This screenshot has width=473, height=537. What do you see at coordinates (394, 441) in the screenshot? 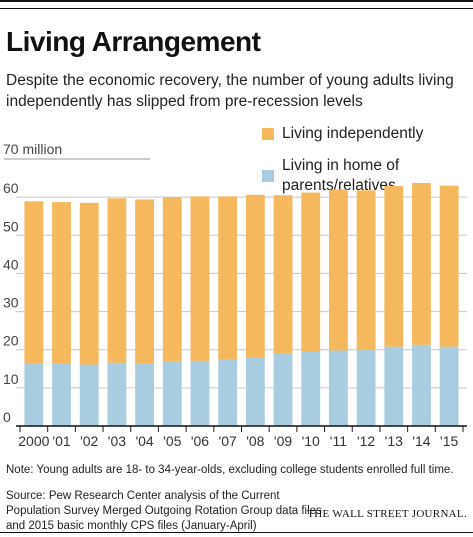
I see `x-tick-label-13: '13` at bounding box center [394, 441].